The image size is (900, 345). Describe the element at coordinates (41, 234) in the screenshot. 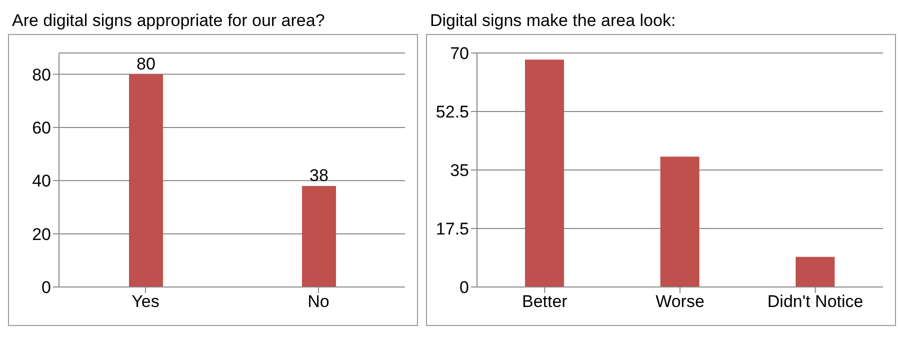

I see `y-tick-label: 20` at that location.